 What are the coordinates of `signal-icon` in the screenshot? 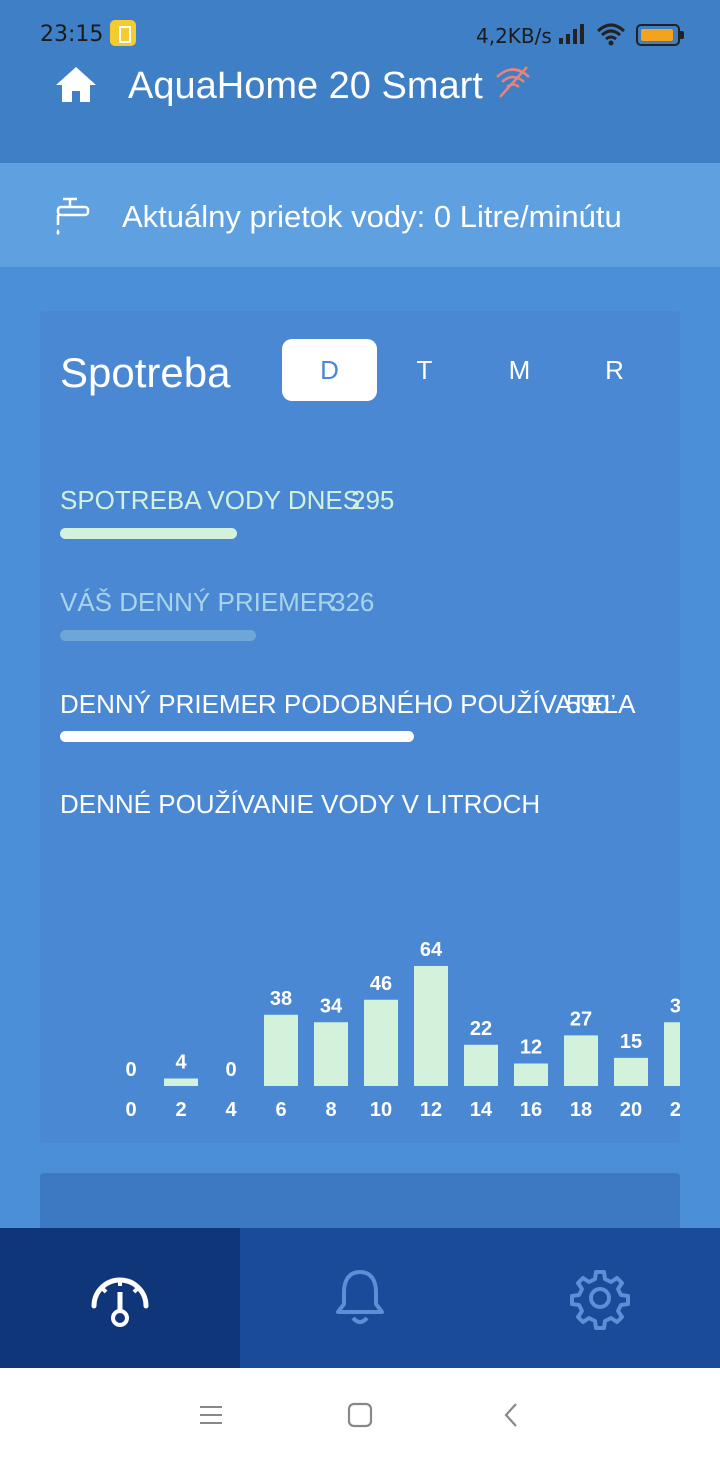 It's located at (571, 34).